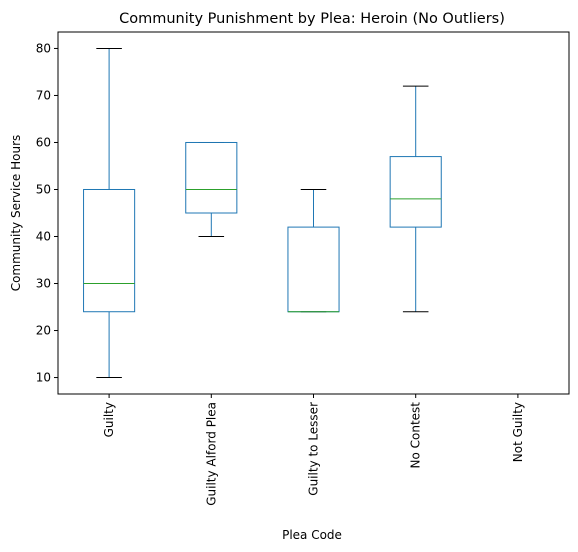  What do you see at coordinates (43, 237) in the screenshot?
I see `y-tick-label: 40` at bounding box center [43, 237].